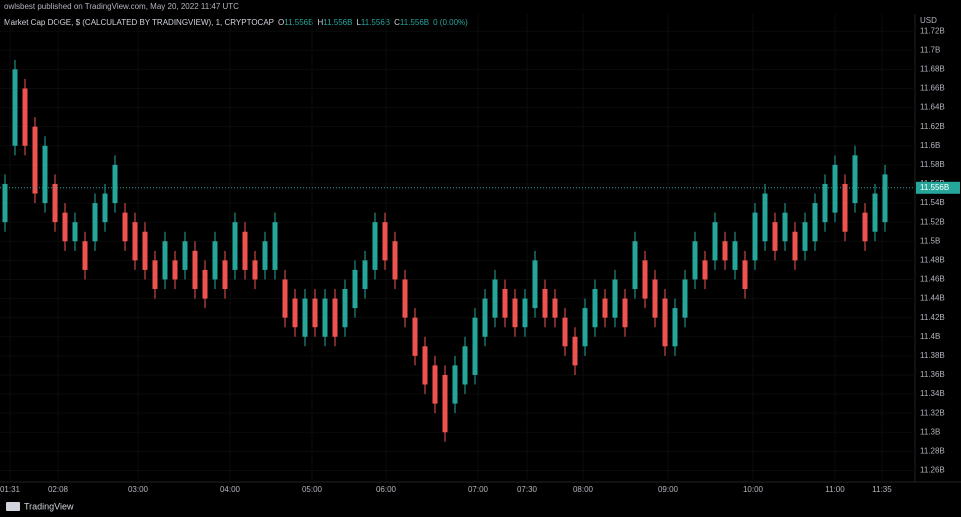 The width and height of the screenshot is (961, 517). Describe the element at coordinates (753, 489) in the screenshot. I see `x-tick-label: 10:00` at that location.